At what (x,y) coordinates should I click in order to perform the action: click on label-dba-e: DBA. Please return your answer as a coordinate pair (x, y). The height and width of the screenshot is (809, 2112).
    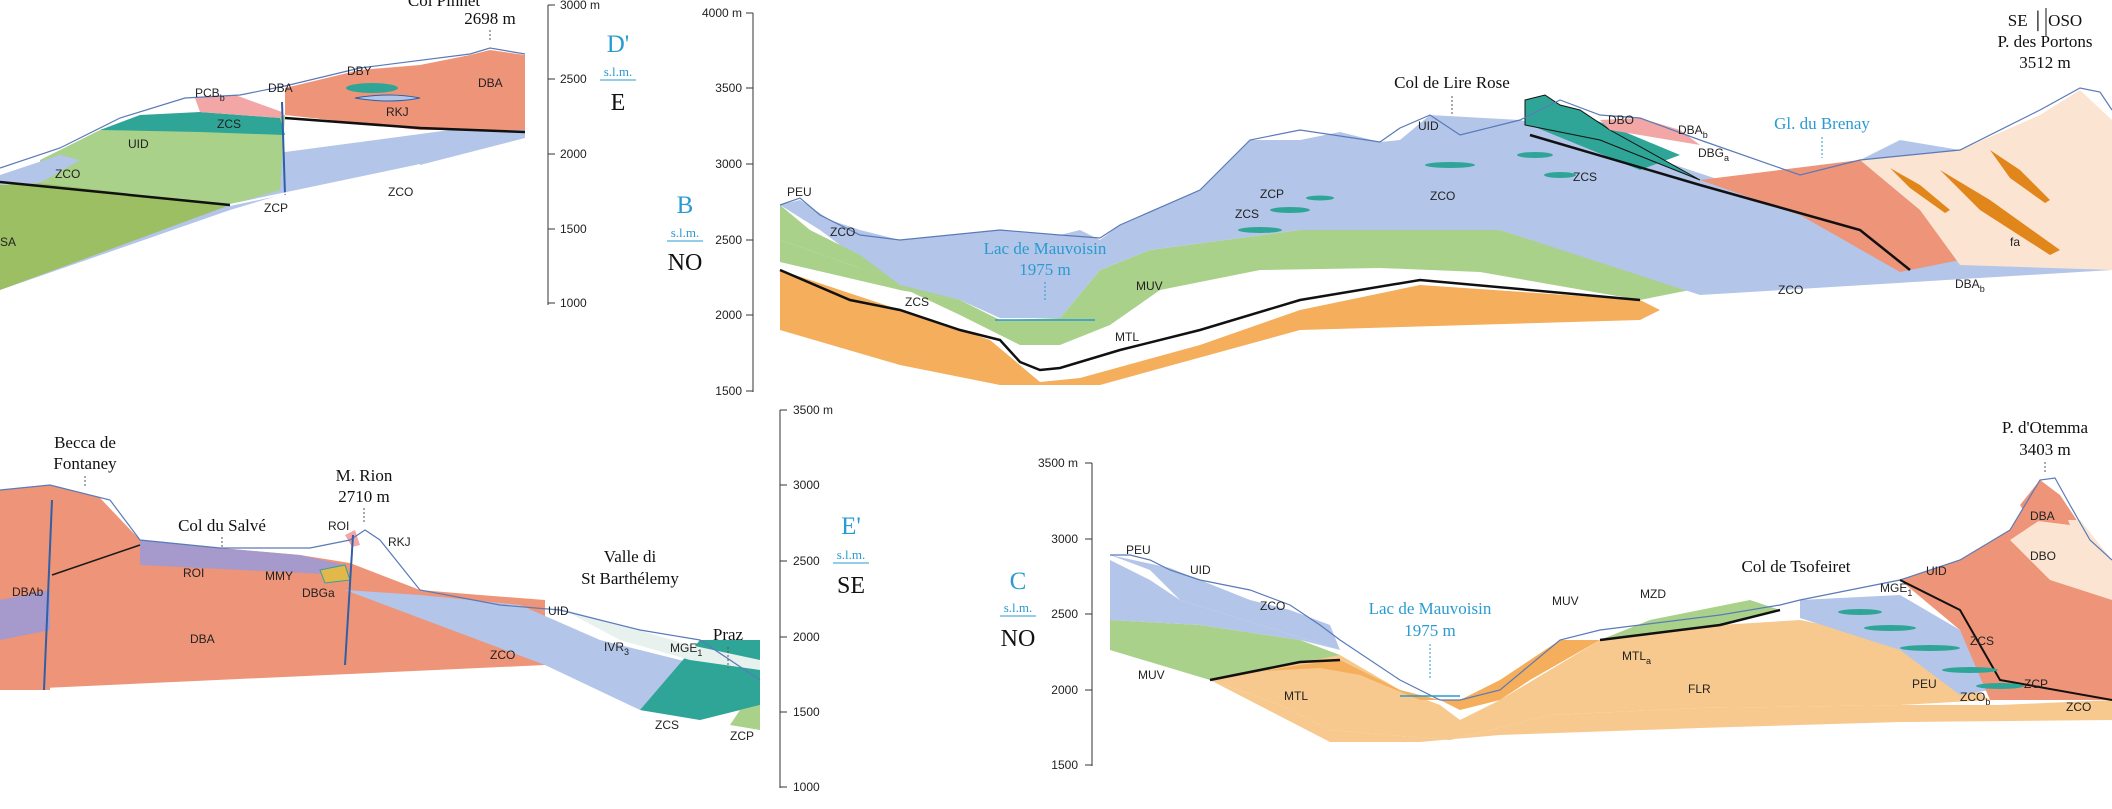
    Looking at the image, I should click on (202, 639).